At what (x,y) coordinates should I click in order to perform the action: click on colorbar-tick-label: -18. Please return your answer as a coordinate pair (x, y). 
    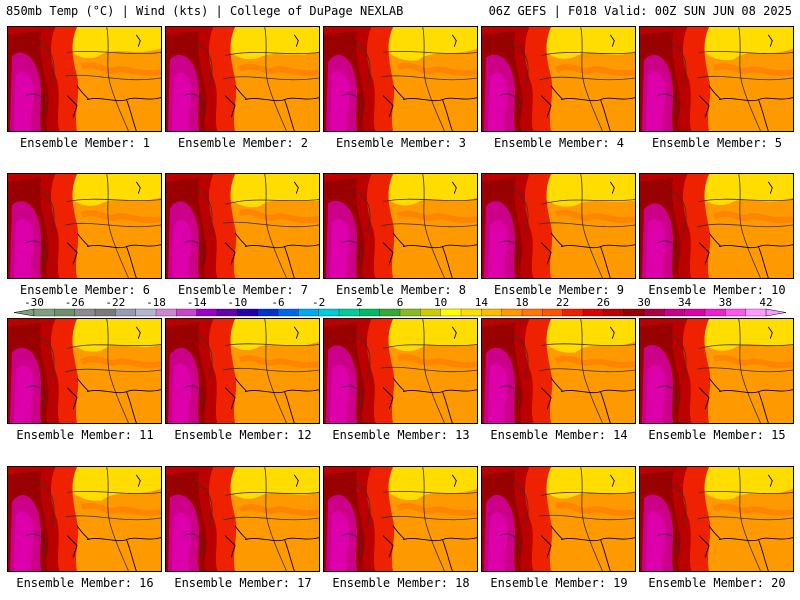
    Looking at the image, I should click on (156, 302).